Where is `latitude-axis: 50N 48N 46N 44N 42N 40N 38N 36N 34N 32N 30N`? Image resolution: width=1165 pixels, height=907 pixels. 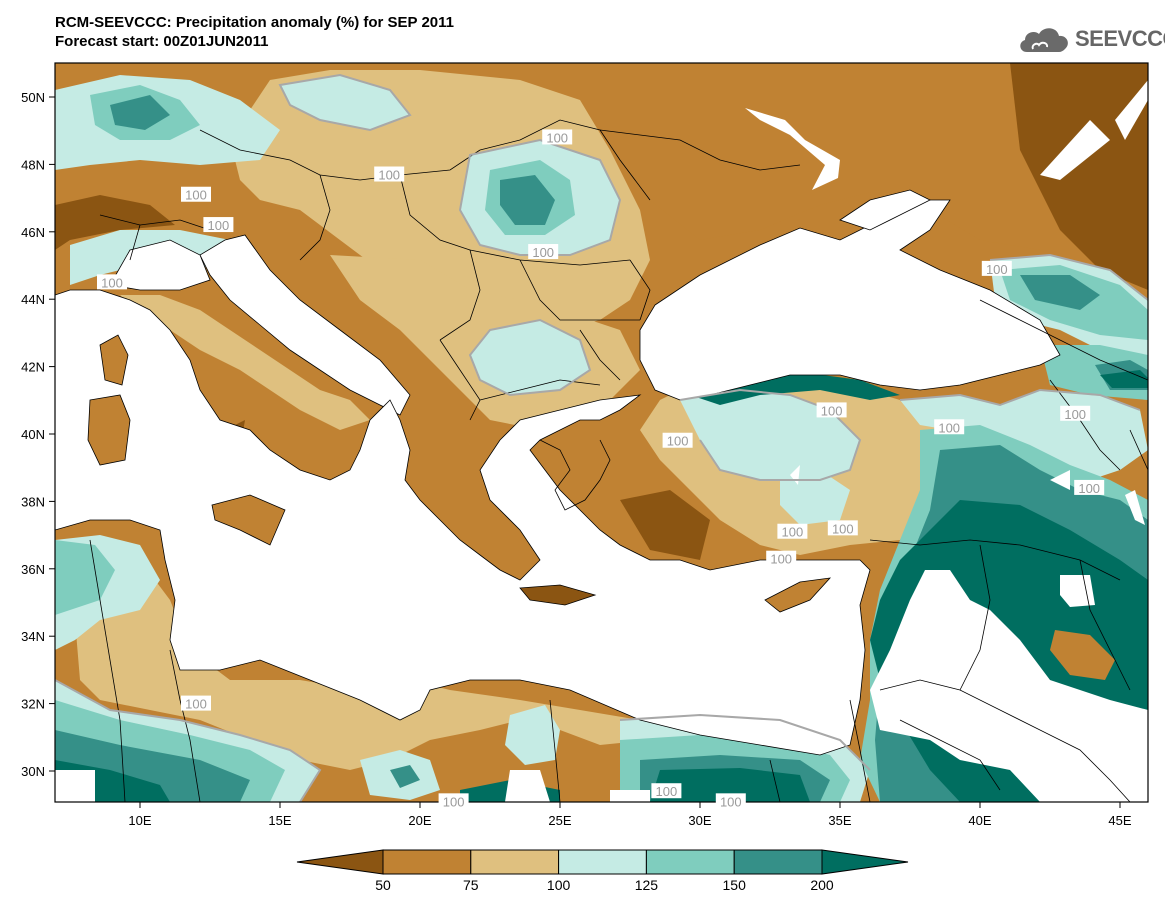 latitude-axis: 50N 48N 46N 44N 42N 40N 38N 36N 34N 32N 30N is located at coordinates (38, 434).